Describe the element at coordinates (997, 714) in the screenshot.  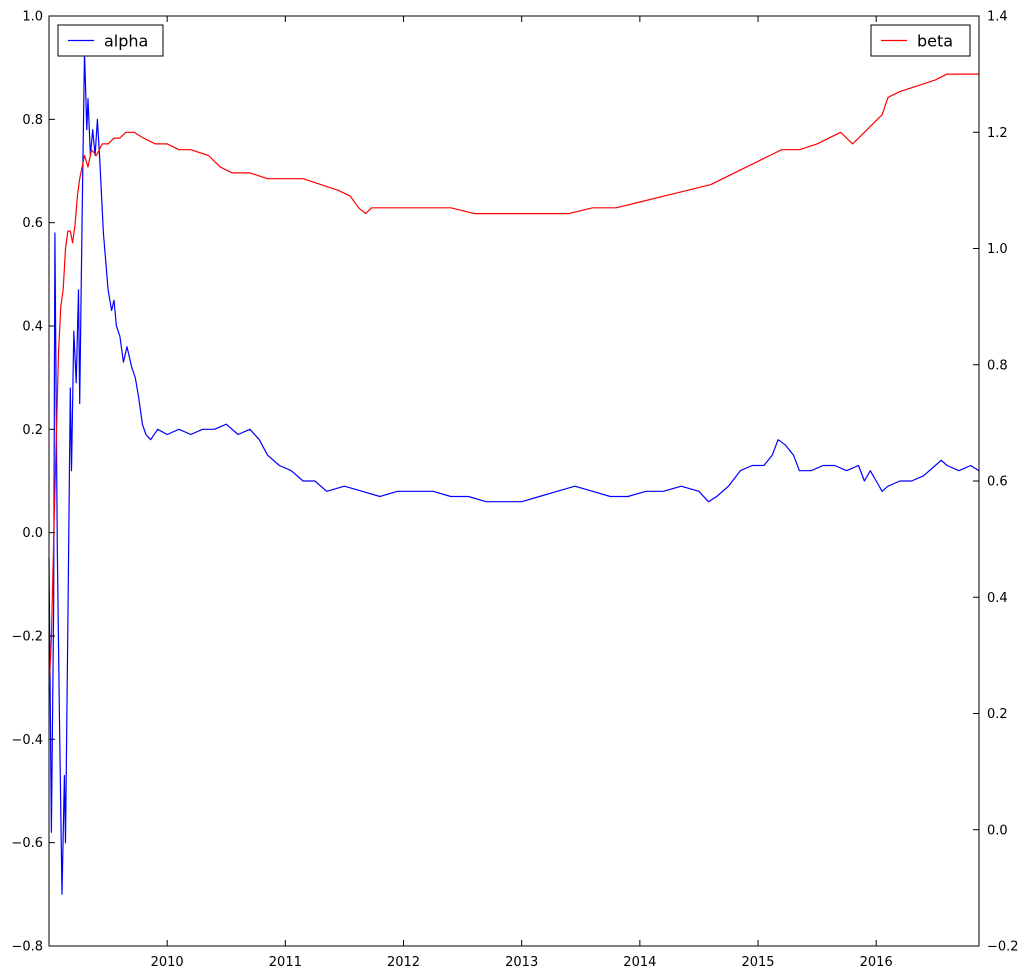
I see `y-right-tick-label: 0.2` at that location.